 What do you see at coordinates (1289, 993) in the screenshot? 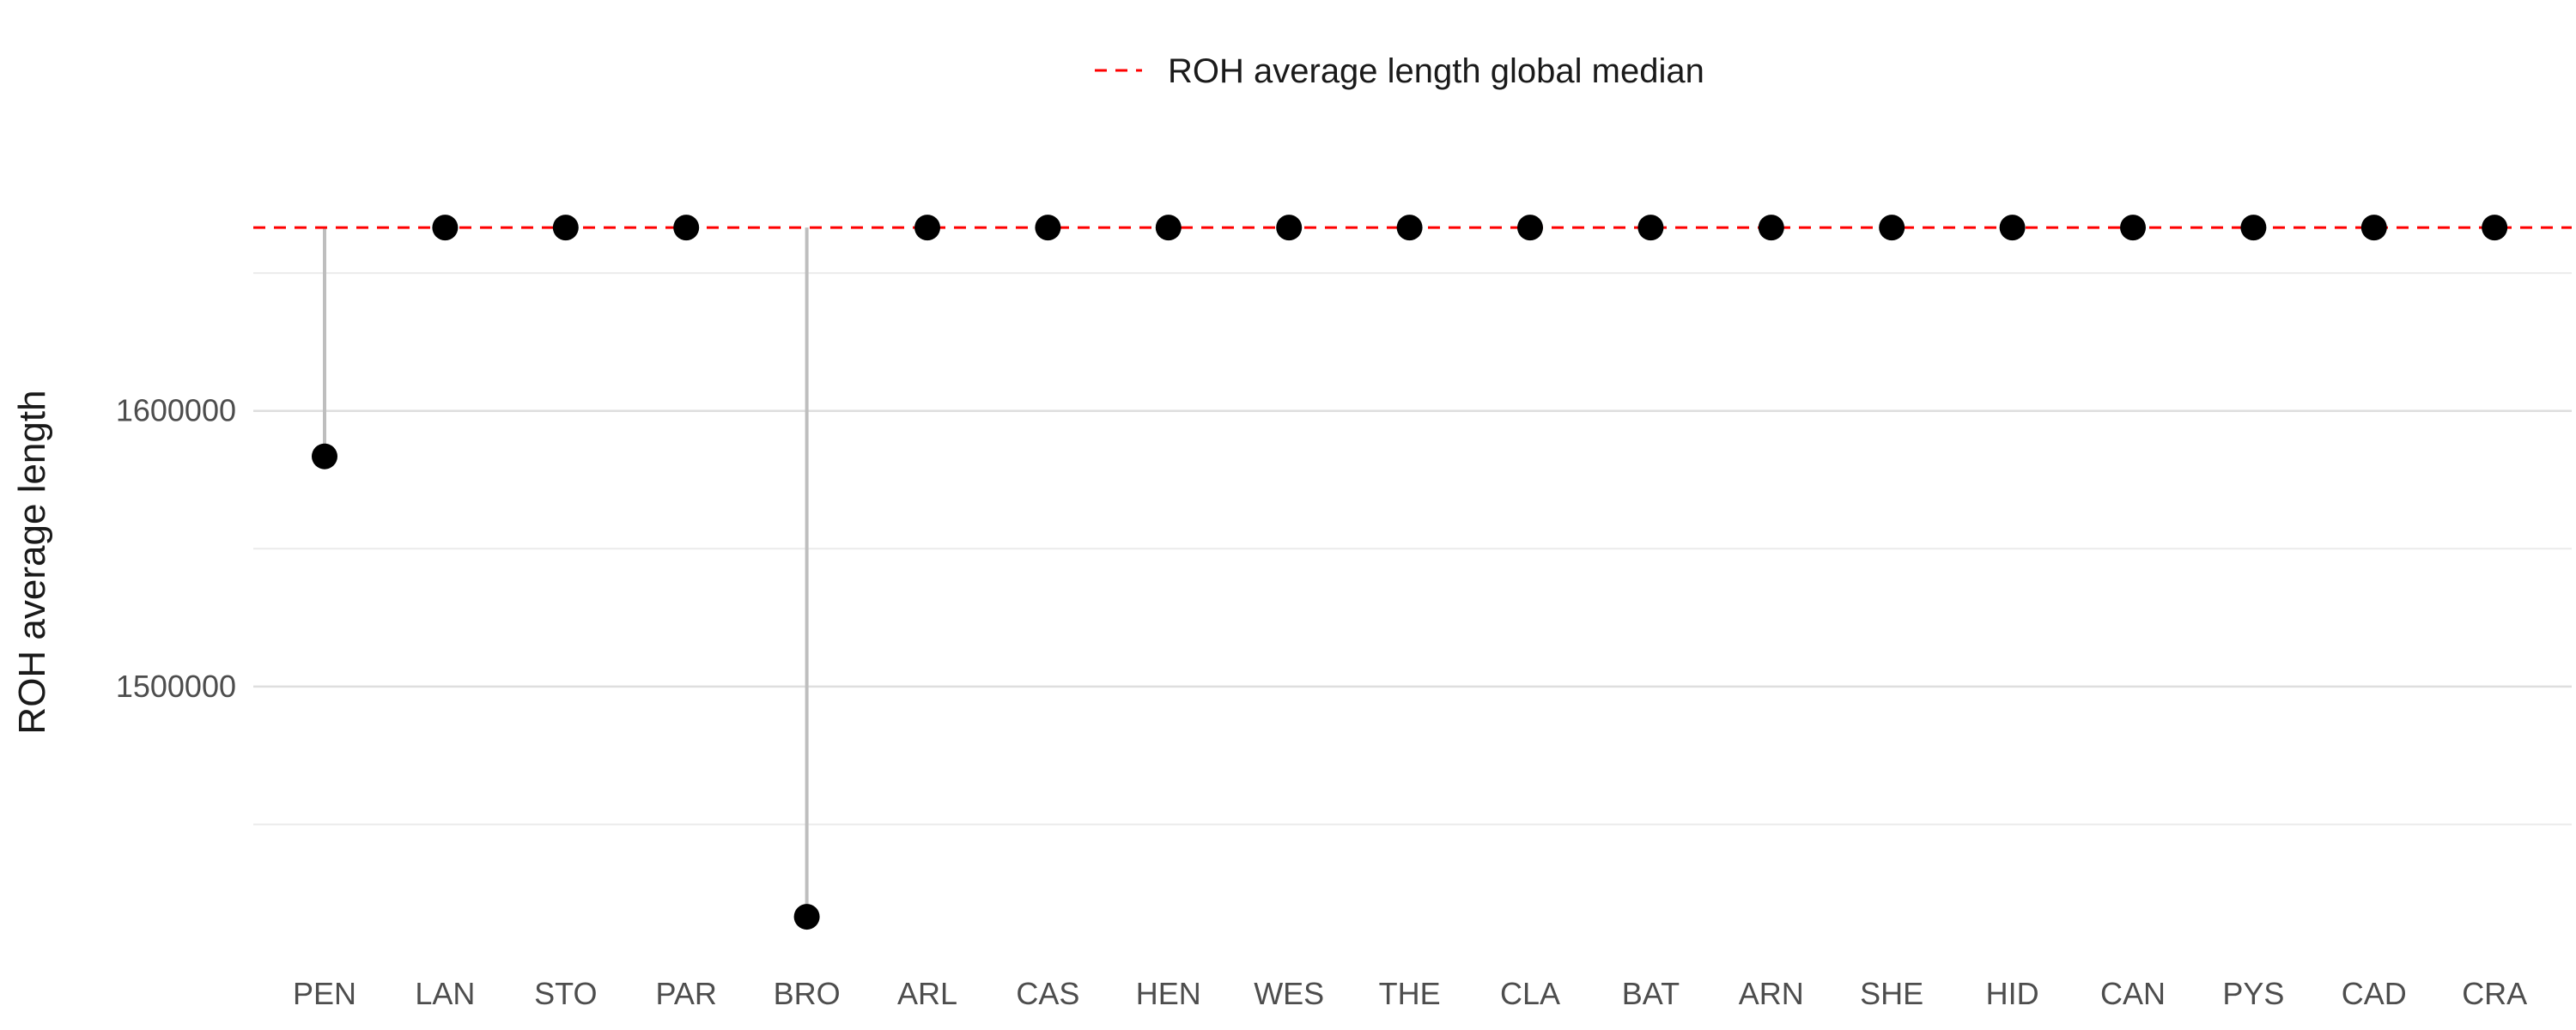
I see `x-tick-label: WES` at bounding box center [1289, 993].